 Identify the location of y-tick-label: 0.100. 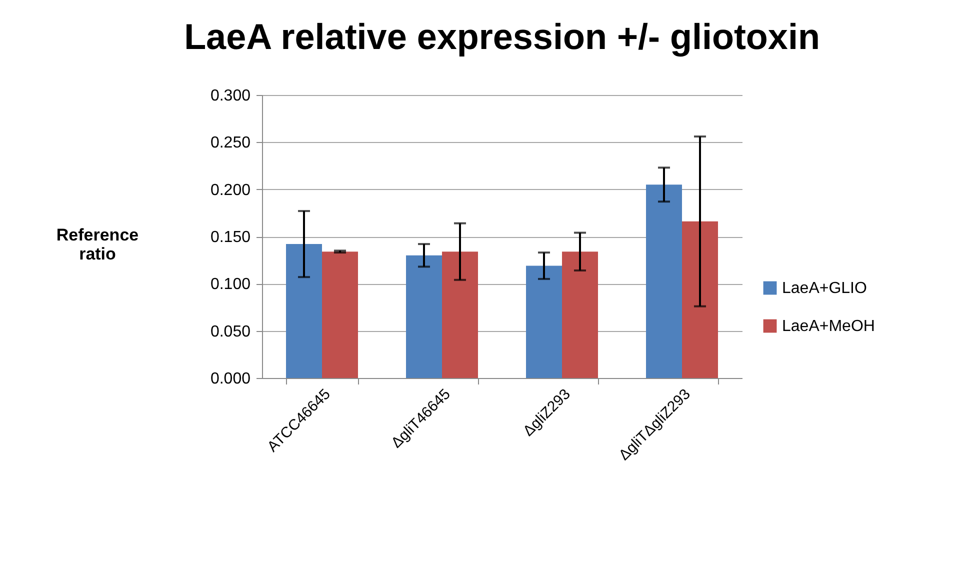
(230, 285).